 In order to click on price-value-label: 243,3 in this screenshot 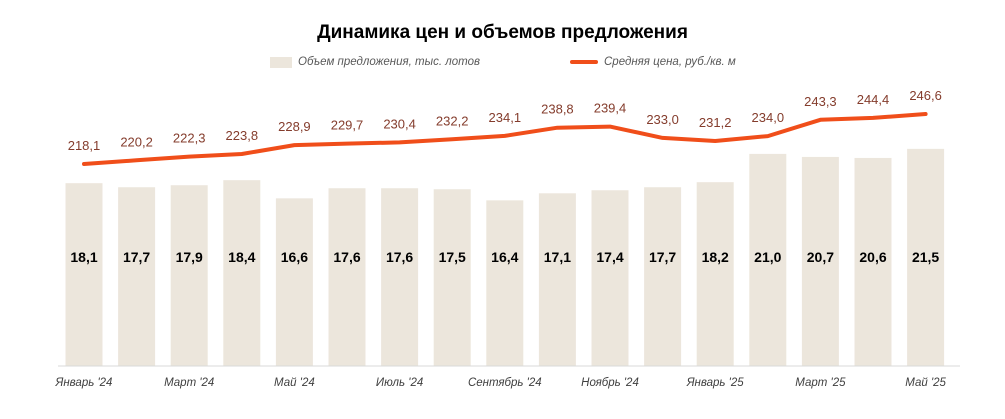, I will do `click(820, 101)`.